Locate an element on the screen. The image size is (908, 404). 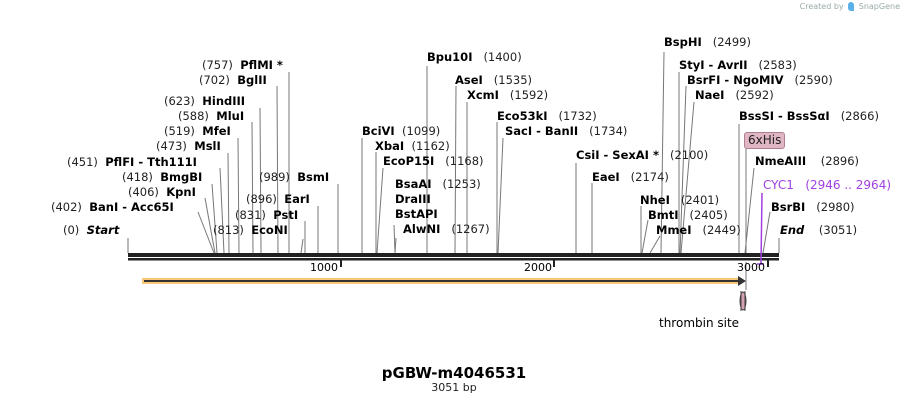
site-pos: (813) is located at coordinates (228, 230).